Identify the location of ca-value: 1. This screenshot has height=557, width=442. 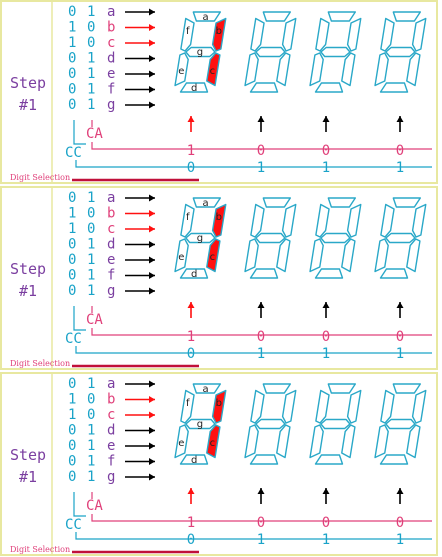
(191, 151).